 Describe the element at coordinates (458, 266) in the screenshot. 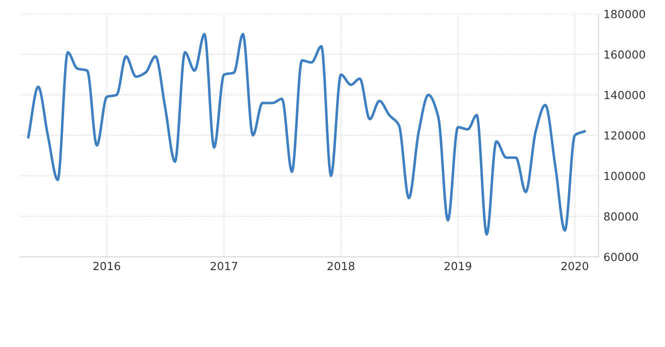

I see `x-tick-label: 2019` at that location.